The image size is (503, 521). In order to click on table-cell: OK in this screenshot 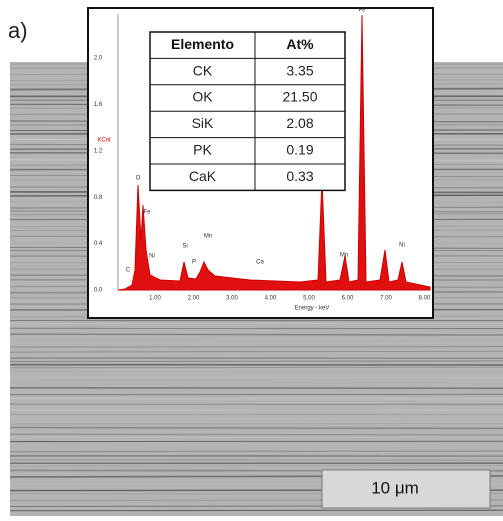, I will do `click(202, 97)`.